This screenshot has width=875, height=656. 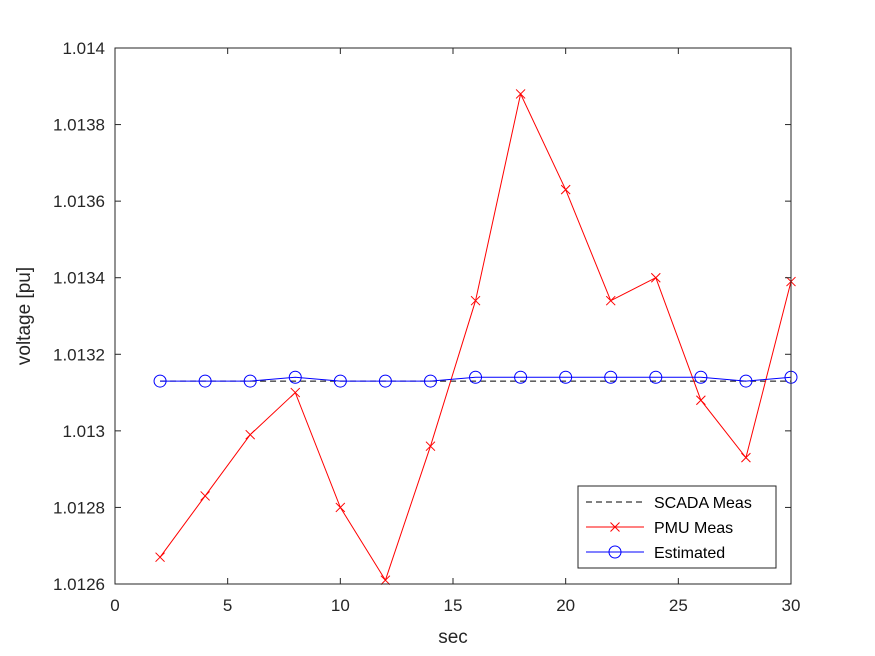 What do you see at coordinates (453, 605) in the screenshot?
I see `x-tick-label: 15` at bounding box center [453, 605].